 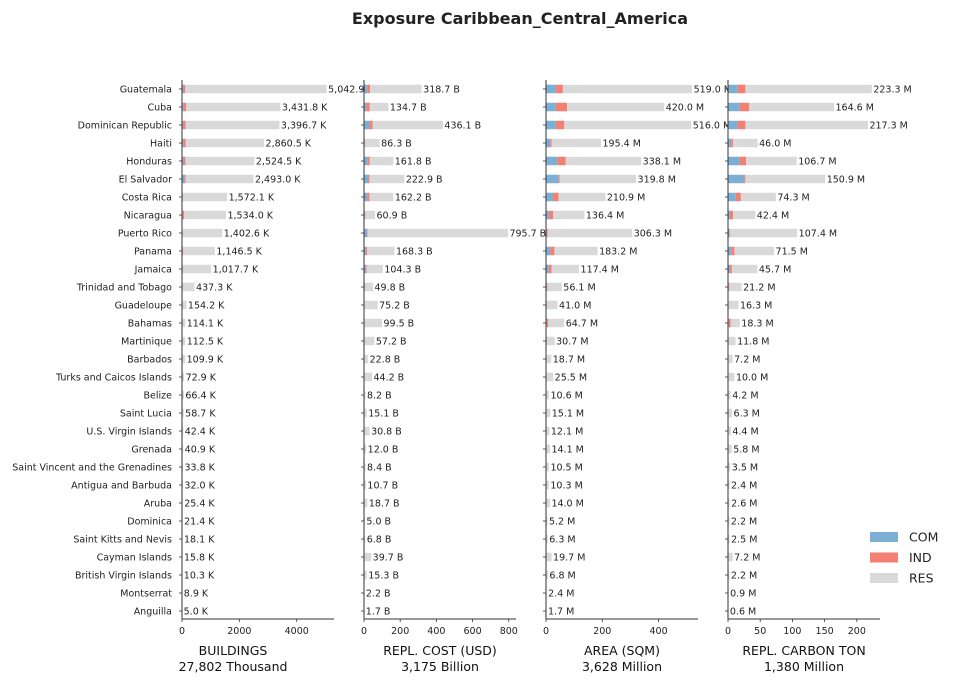 I want to click on category-label-honduras: Honduras, so click(x=149, y=162).